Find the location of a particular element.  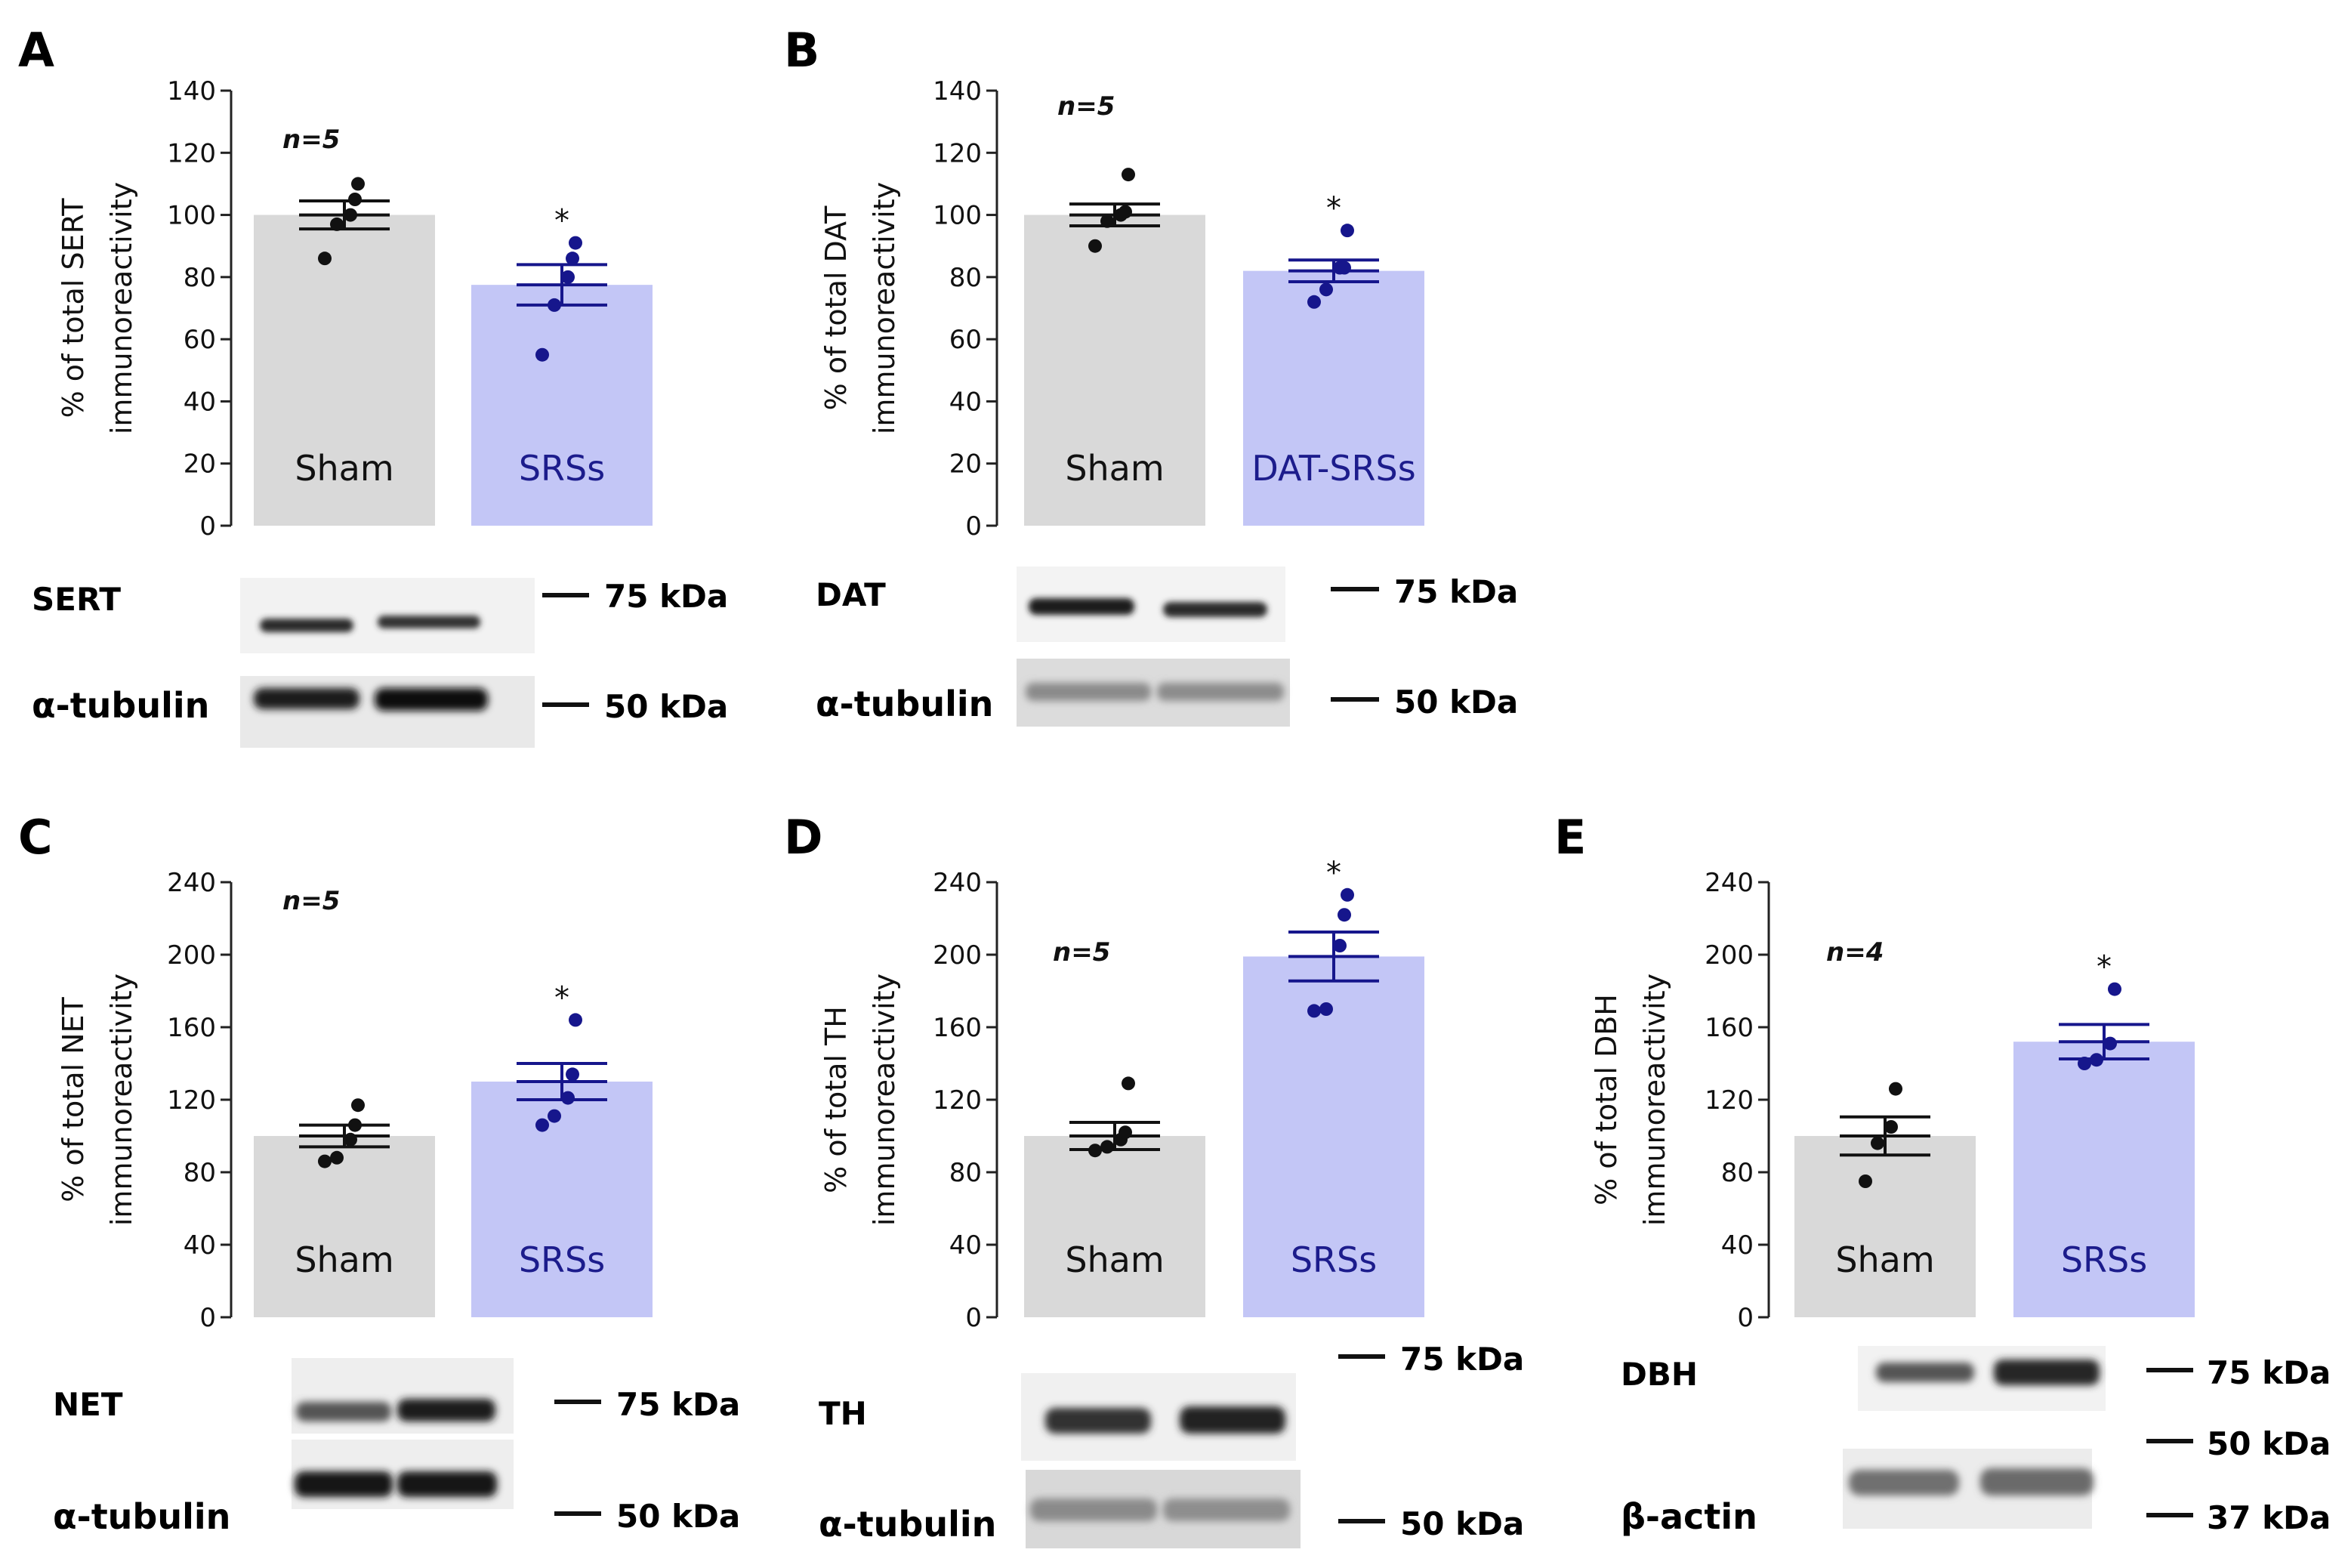

y-axis-label: % of total DBH is located at coordinates (1606, 1099).